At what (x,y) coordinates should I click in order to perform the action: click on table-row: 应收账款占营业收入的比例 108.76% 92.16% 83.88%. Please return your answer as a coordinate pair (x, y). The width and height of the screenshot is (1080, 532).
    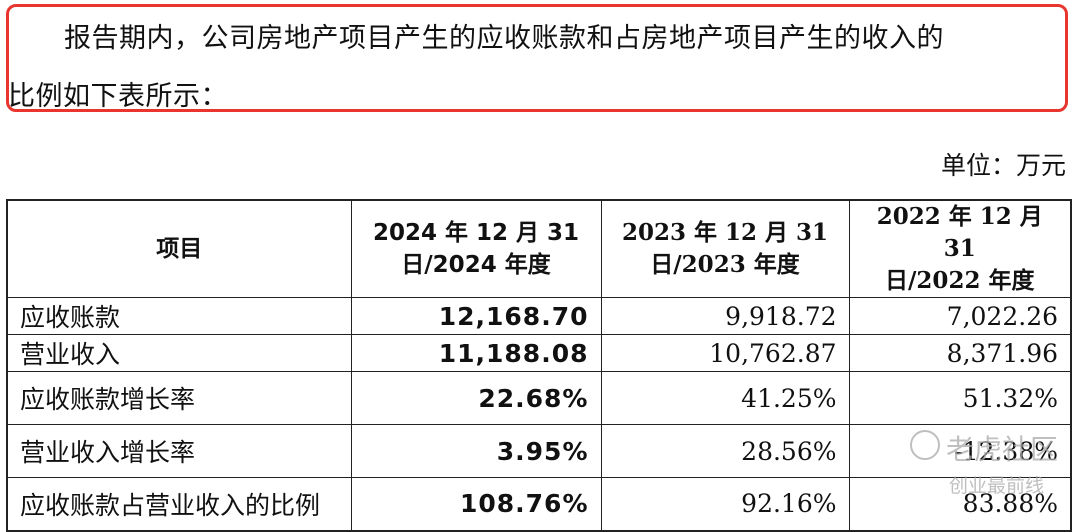
    Looking at the image, I should click on (539, 504).